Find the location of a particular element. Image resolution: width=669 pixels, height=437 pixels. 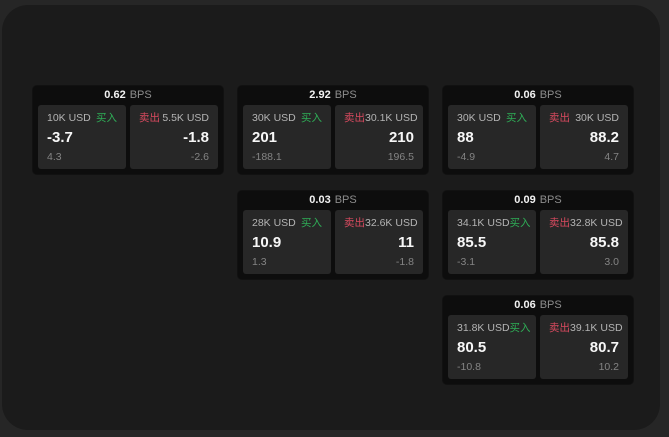

buy-delta-value: -4.9 is located at coordinates (466, 157).